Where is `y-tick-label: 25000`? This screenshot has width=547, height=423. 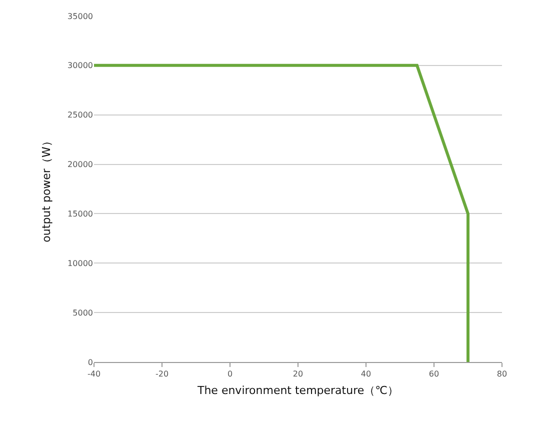
y-tick-label: 25000 is located at coordinates (80, 115).